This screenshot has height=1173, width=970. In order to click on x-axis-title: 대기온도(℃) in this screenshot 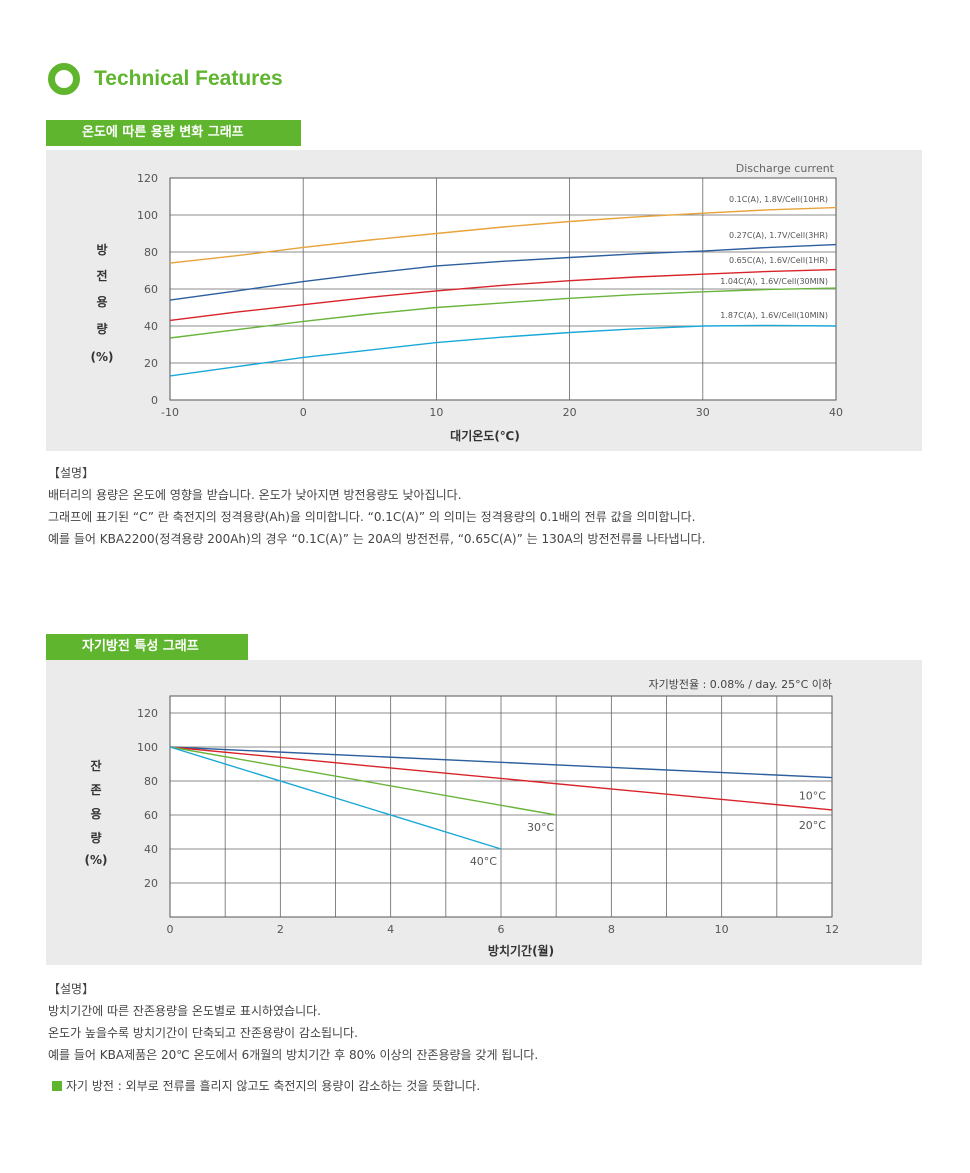, I will do `click(485, 435)`.